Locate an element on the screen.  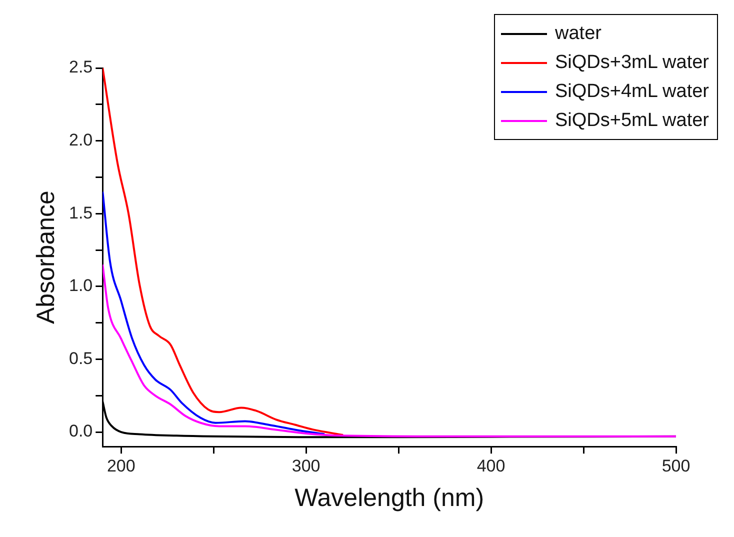
x-tick-label: 400 is located at coordinates (491, 466).